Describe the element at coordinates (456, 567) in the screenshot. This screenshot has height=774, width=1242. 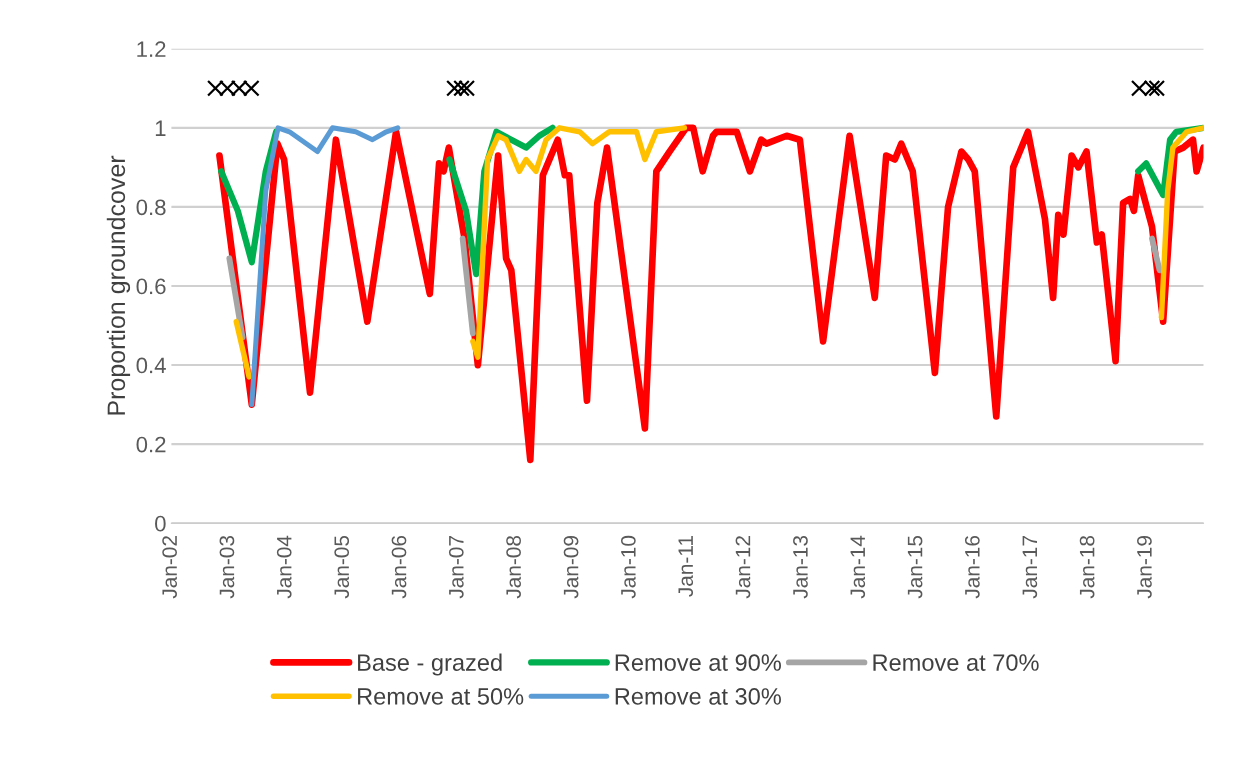
I see `x-tick-label: Jan-07` at that location.